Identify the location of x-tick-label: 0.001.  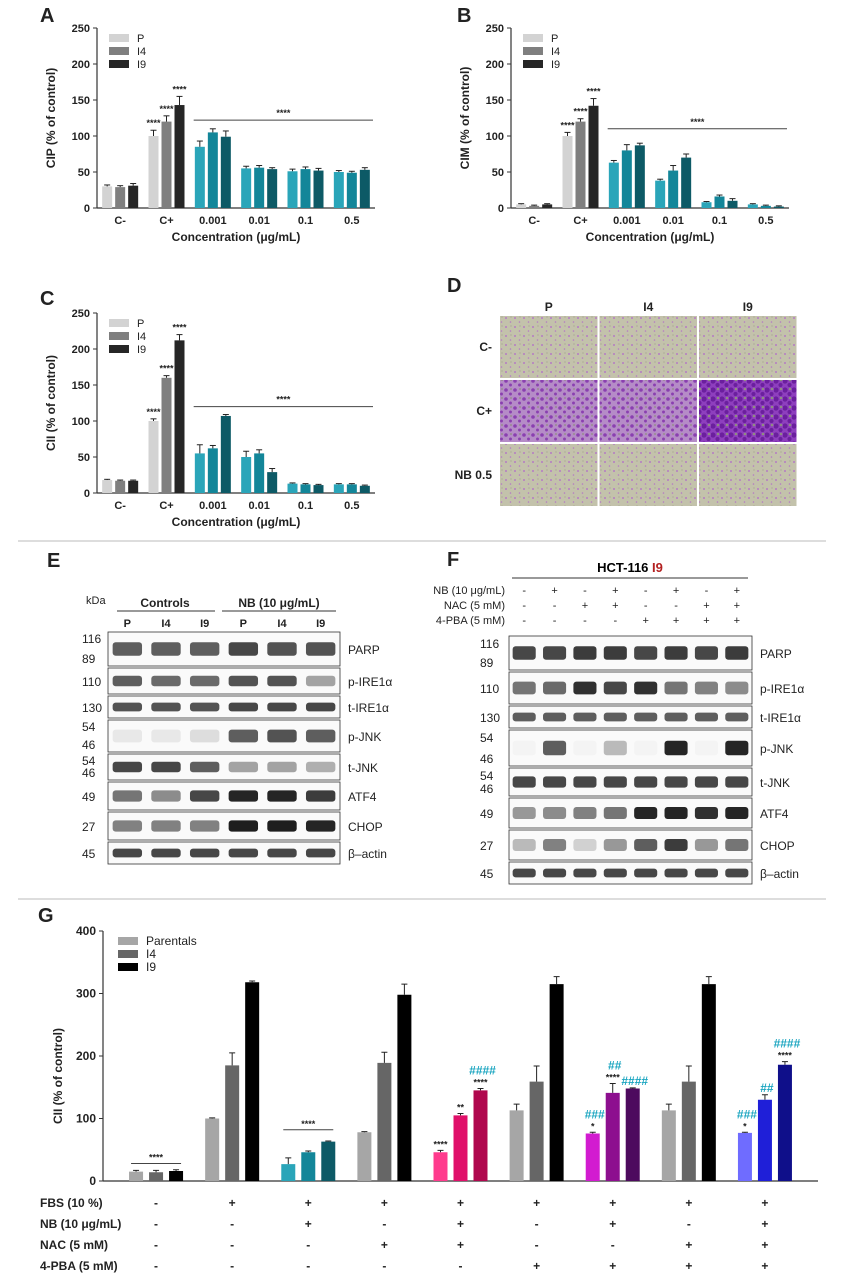
(627, 221).